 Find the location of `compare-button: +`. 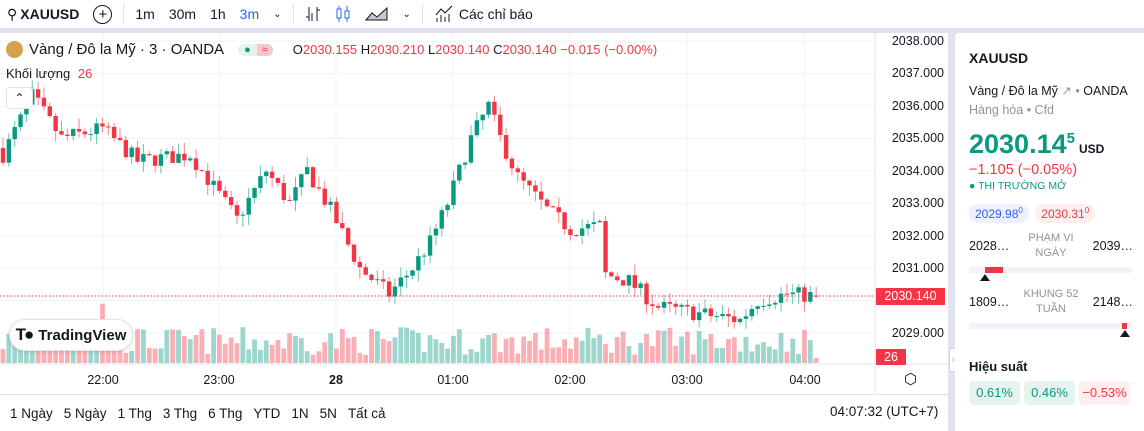

compare-button: + is located at coordinates (102, 14).